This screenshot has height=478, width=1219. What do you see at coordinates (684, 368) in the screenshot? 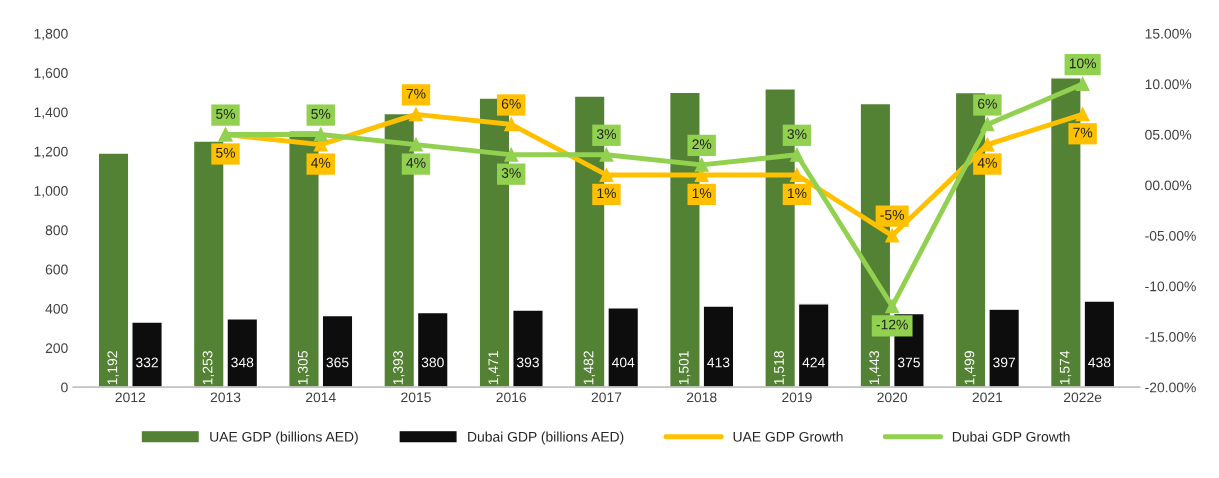
I see `data-label: 1,501` at bounding box center [684, 368].